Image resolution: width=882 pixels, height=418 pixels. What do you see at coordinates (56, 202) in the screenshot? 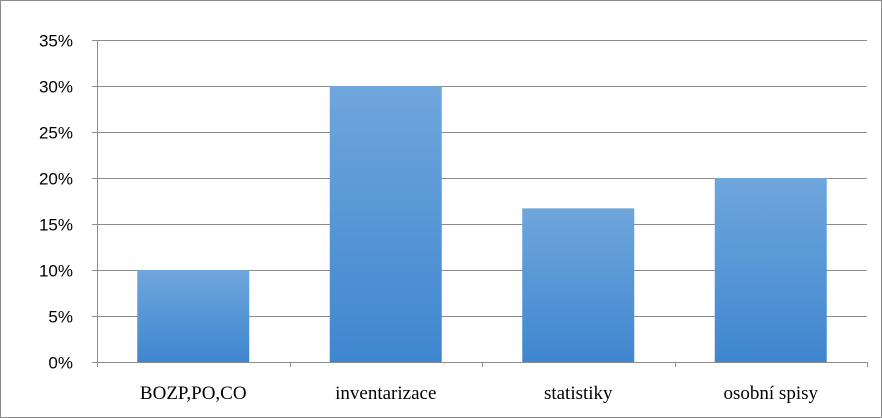
I see `y-axis-tick-labels: 0% 5% 10% 15% 20% 25% 30% 35%` at bounding box center [56, 202].